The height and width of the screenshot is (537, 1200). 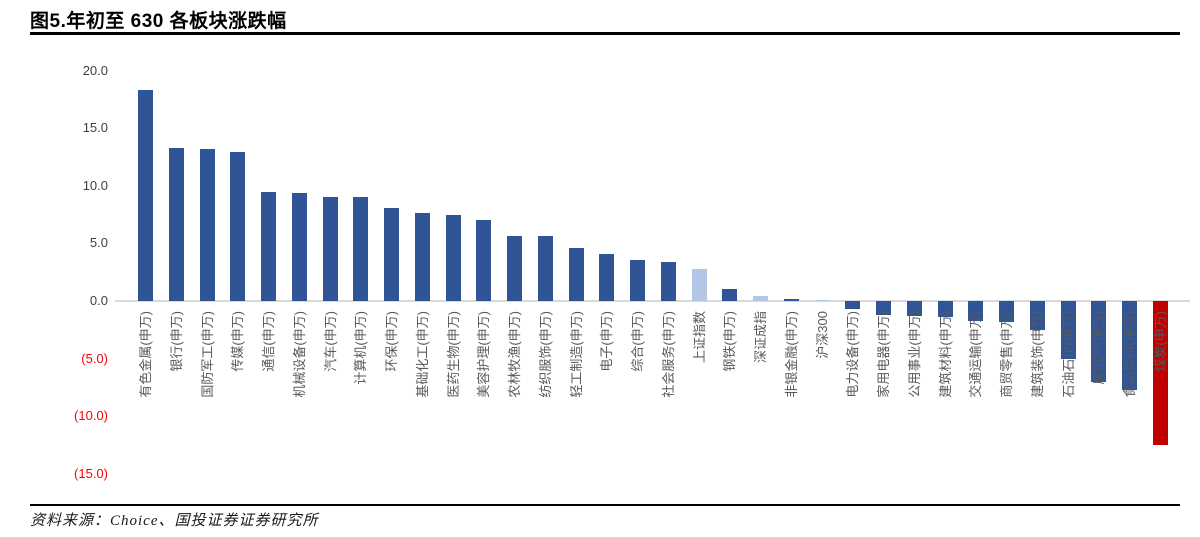 I want to click on x-axis-category-label: 环保(申万), so click(x=391, y=341).